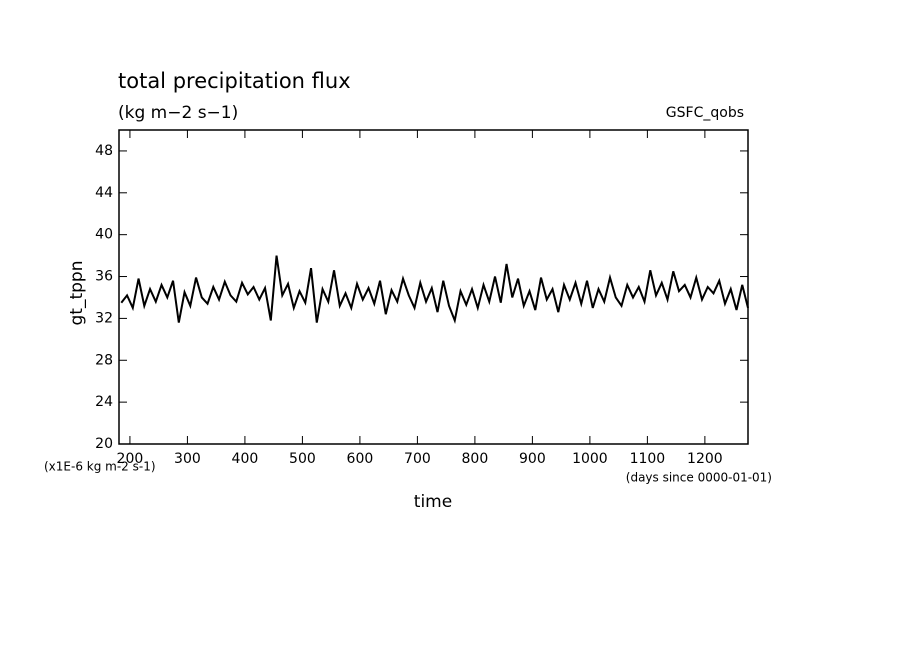 Image resolution: width=904 pixels, height=654 pixels. What do you see at coordinates (104, 402) in the screenshot?
I see `y-tick-label: 24` at bounding box center [104, 402].